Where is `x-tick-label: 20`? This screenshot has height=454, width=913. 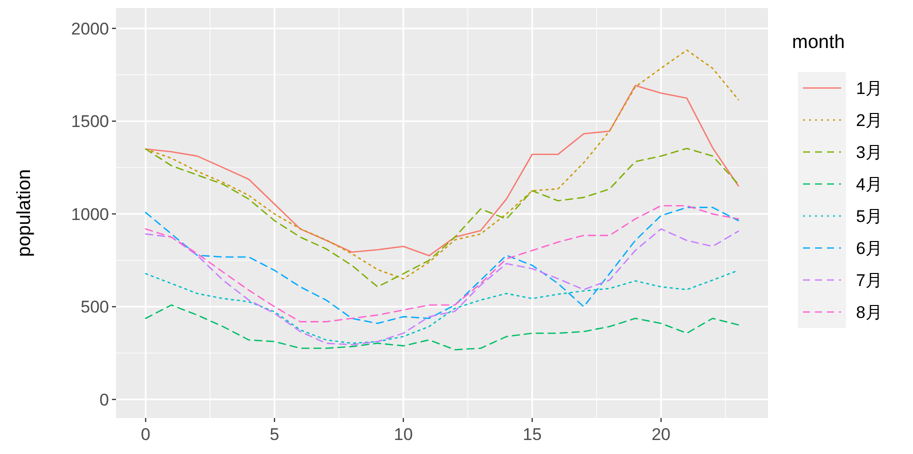 x-tick-label: 20 is located at coordinates (661, 434).